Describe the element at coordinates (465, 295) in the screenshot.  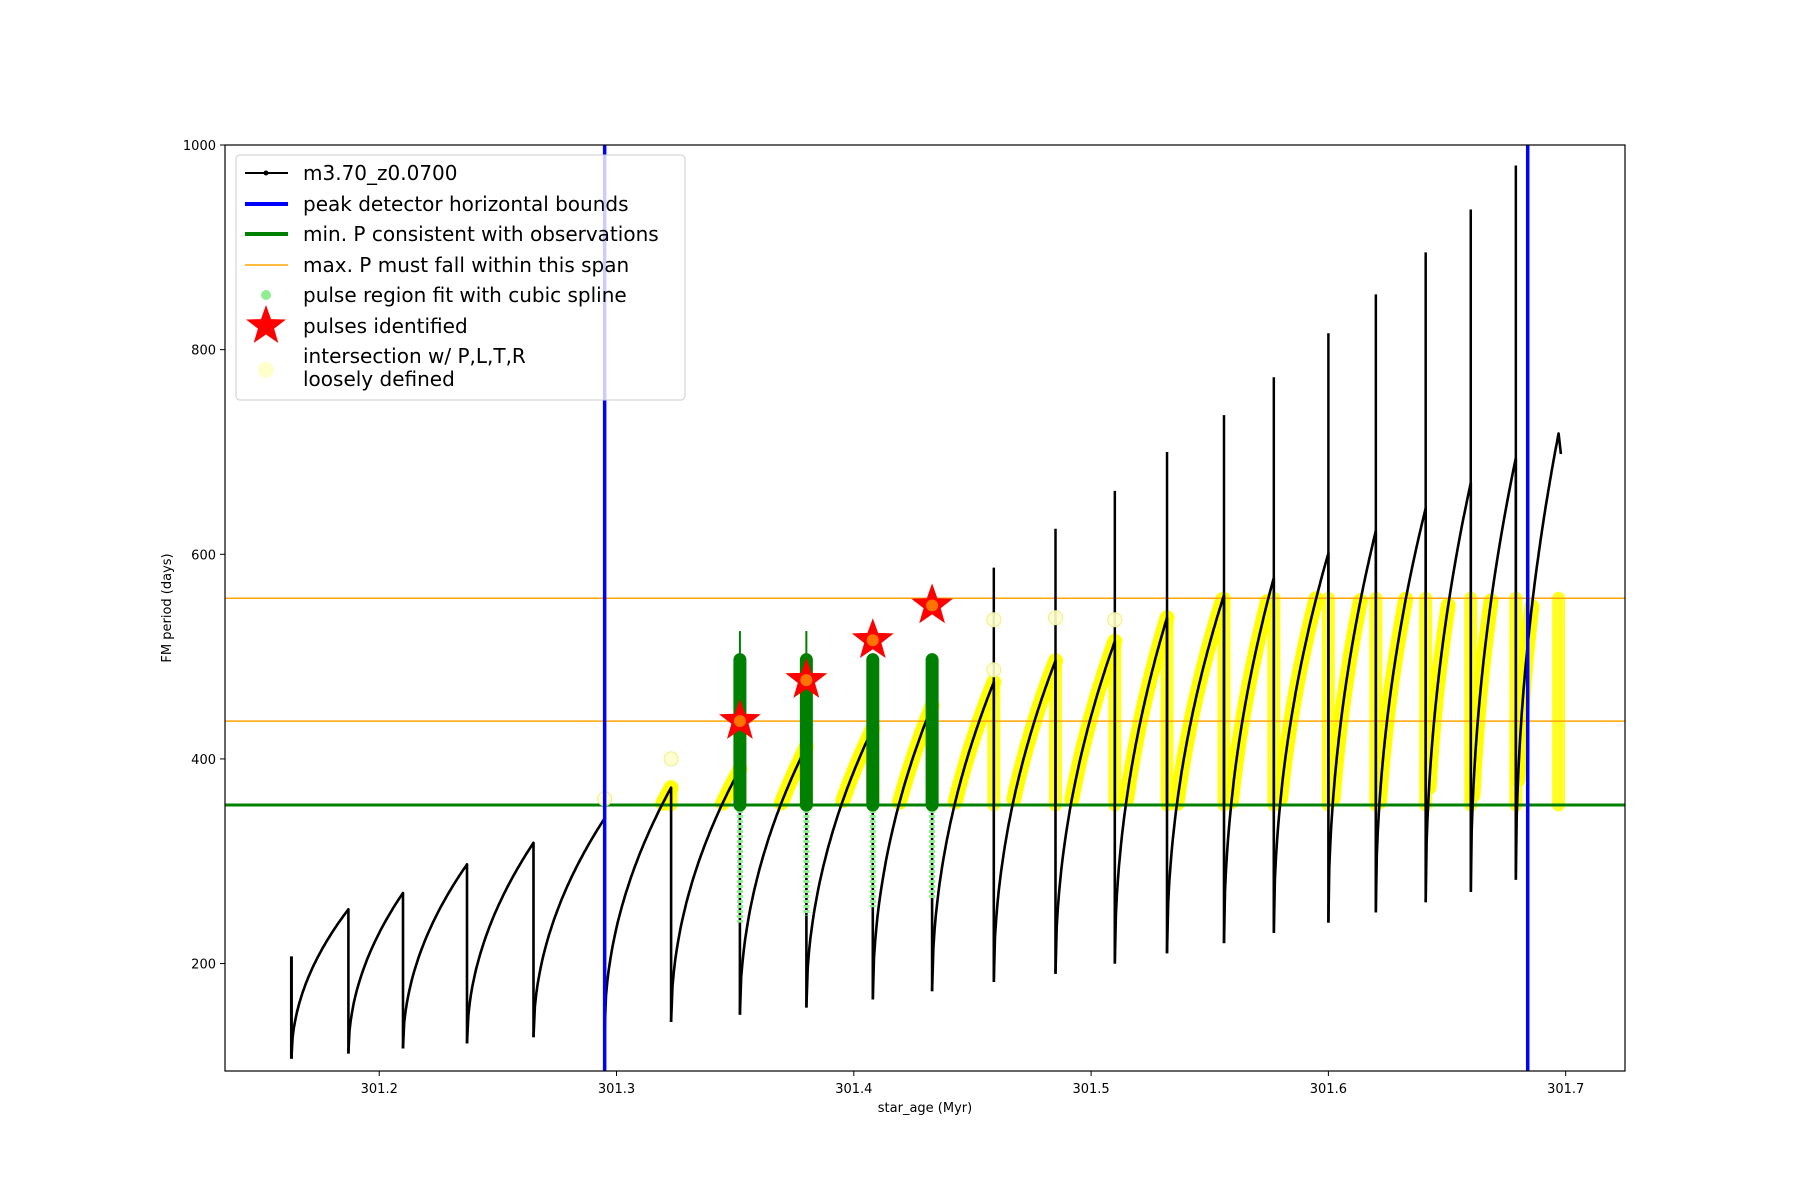
I see `legend-label-spline: pulse region fit with cubic spline` at that location.